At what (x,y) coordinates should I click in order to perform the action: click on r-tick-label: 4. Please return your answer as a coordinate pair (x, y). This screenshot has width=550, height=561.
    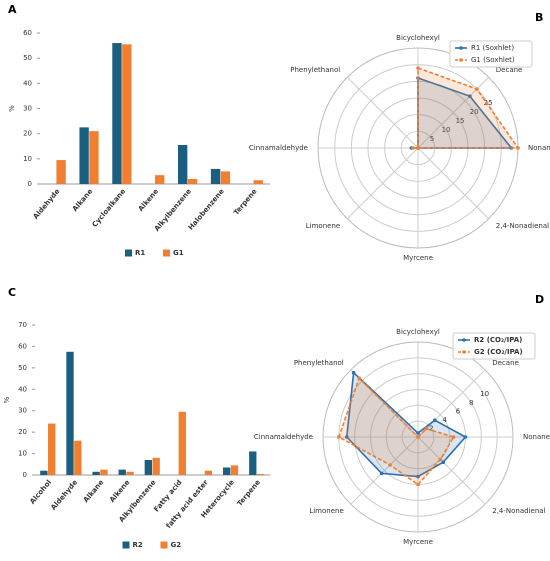
    Looking at the image, I should click on (444, 420).